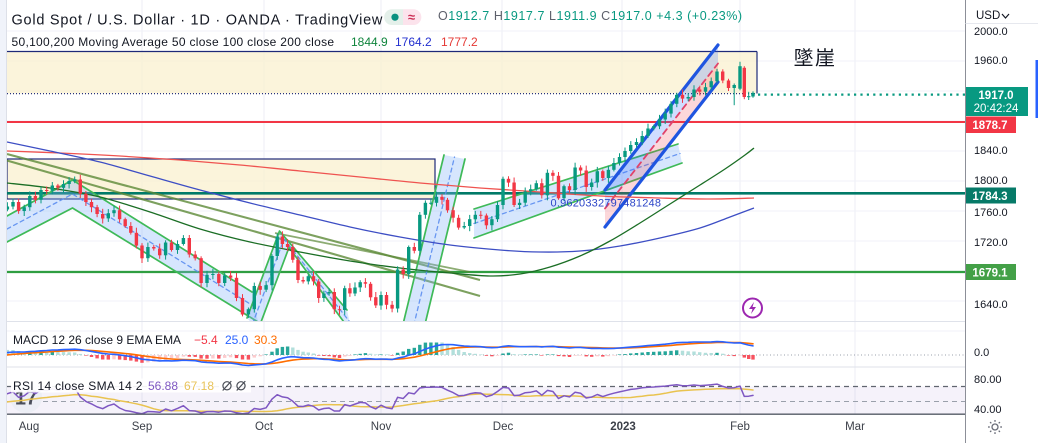  Describe the element at coordinates (142, 427) in the screenshot. I see `svg-text: Sep` at that location.